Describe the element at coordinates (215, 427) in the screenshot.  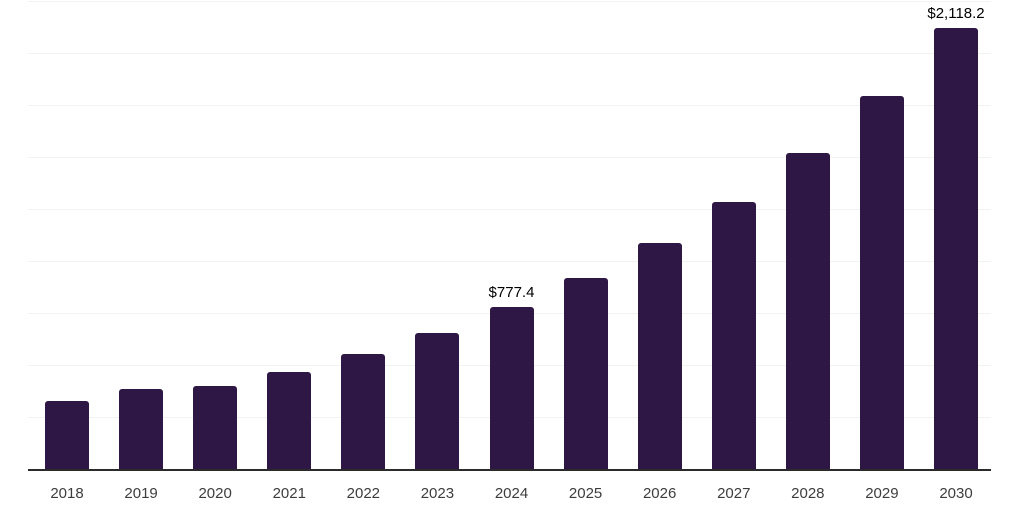
I see `bar-2020` at that location.